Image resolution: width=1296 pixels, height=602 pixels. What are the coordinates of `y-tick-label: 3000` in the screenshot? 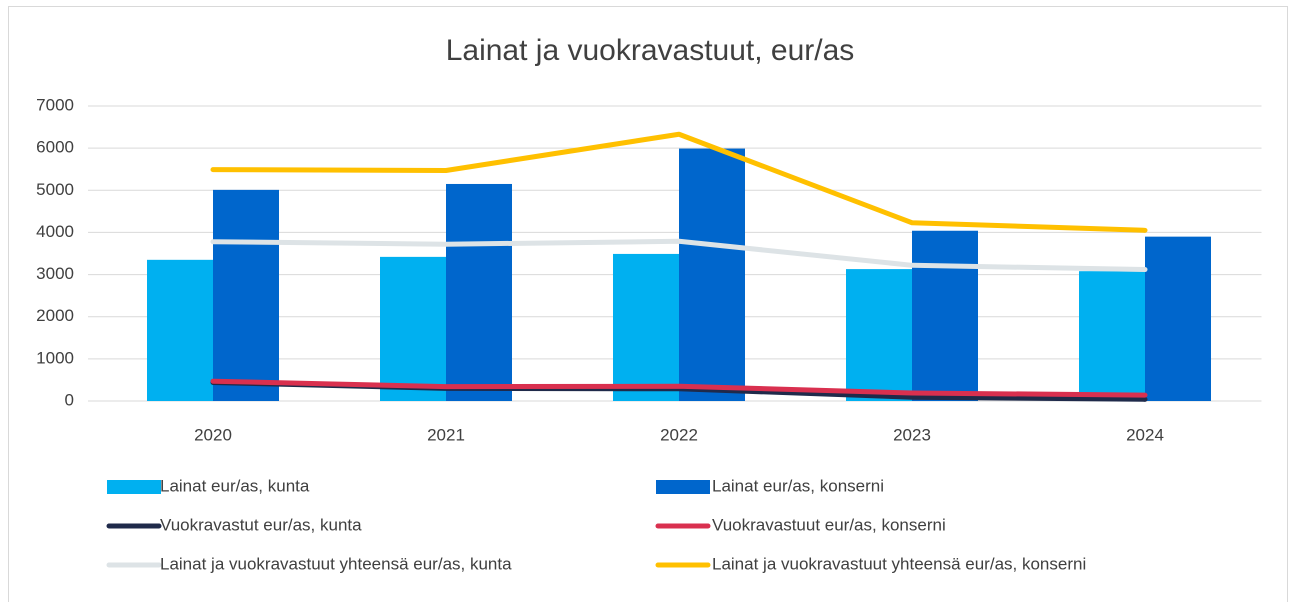 It's located at (55, 273).